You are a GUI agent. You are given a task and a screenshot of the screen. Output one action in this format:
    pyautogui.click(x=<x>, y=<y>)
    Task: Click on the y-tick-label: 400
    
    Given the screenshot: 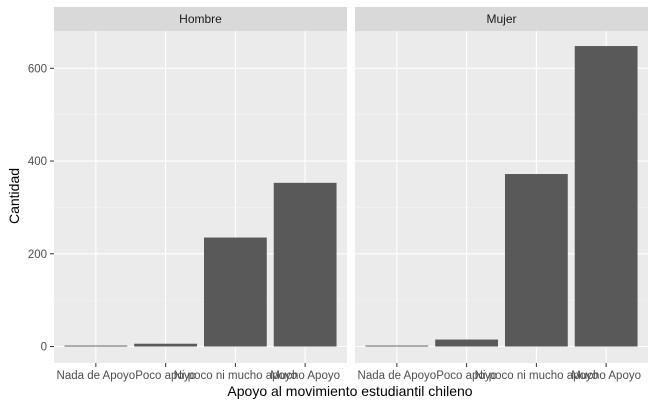 What is the action you would take?
    pyautogui.click(x=37, y=162)
    